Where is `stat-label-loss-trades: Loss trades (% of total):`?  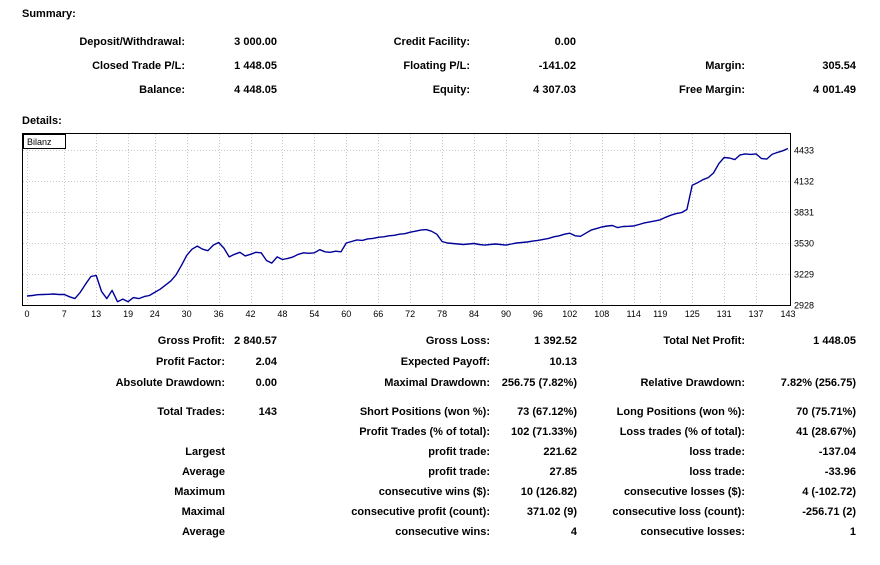 stat-label-loss-trades: Loss trades (% of total): is located at coordinates (682, 432).